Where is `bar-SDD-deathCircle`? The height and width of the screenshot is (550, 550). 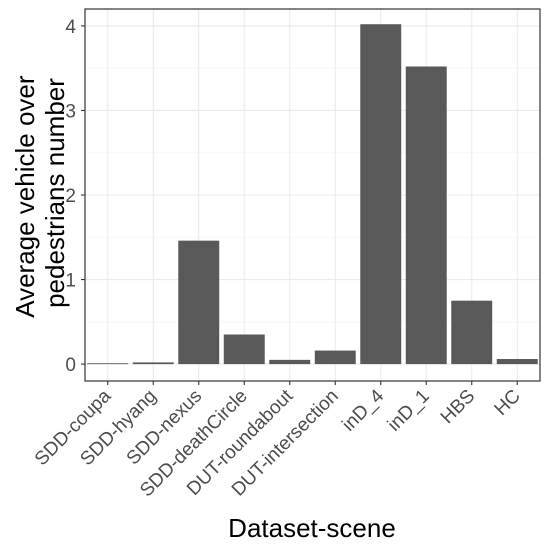
bar-SDD-deathCircle is located at coordinates (244, 349).